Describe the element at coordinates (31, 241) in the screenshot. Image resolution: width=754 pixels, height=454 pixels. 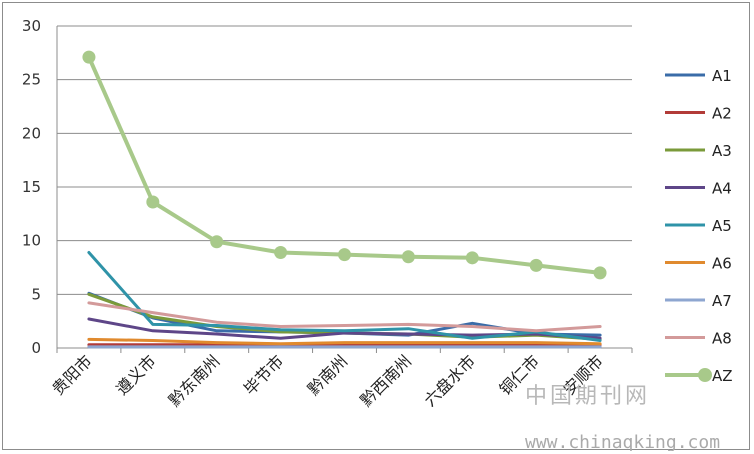
I see `y-tick-label-10: 10` at that location.